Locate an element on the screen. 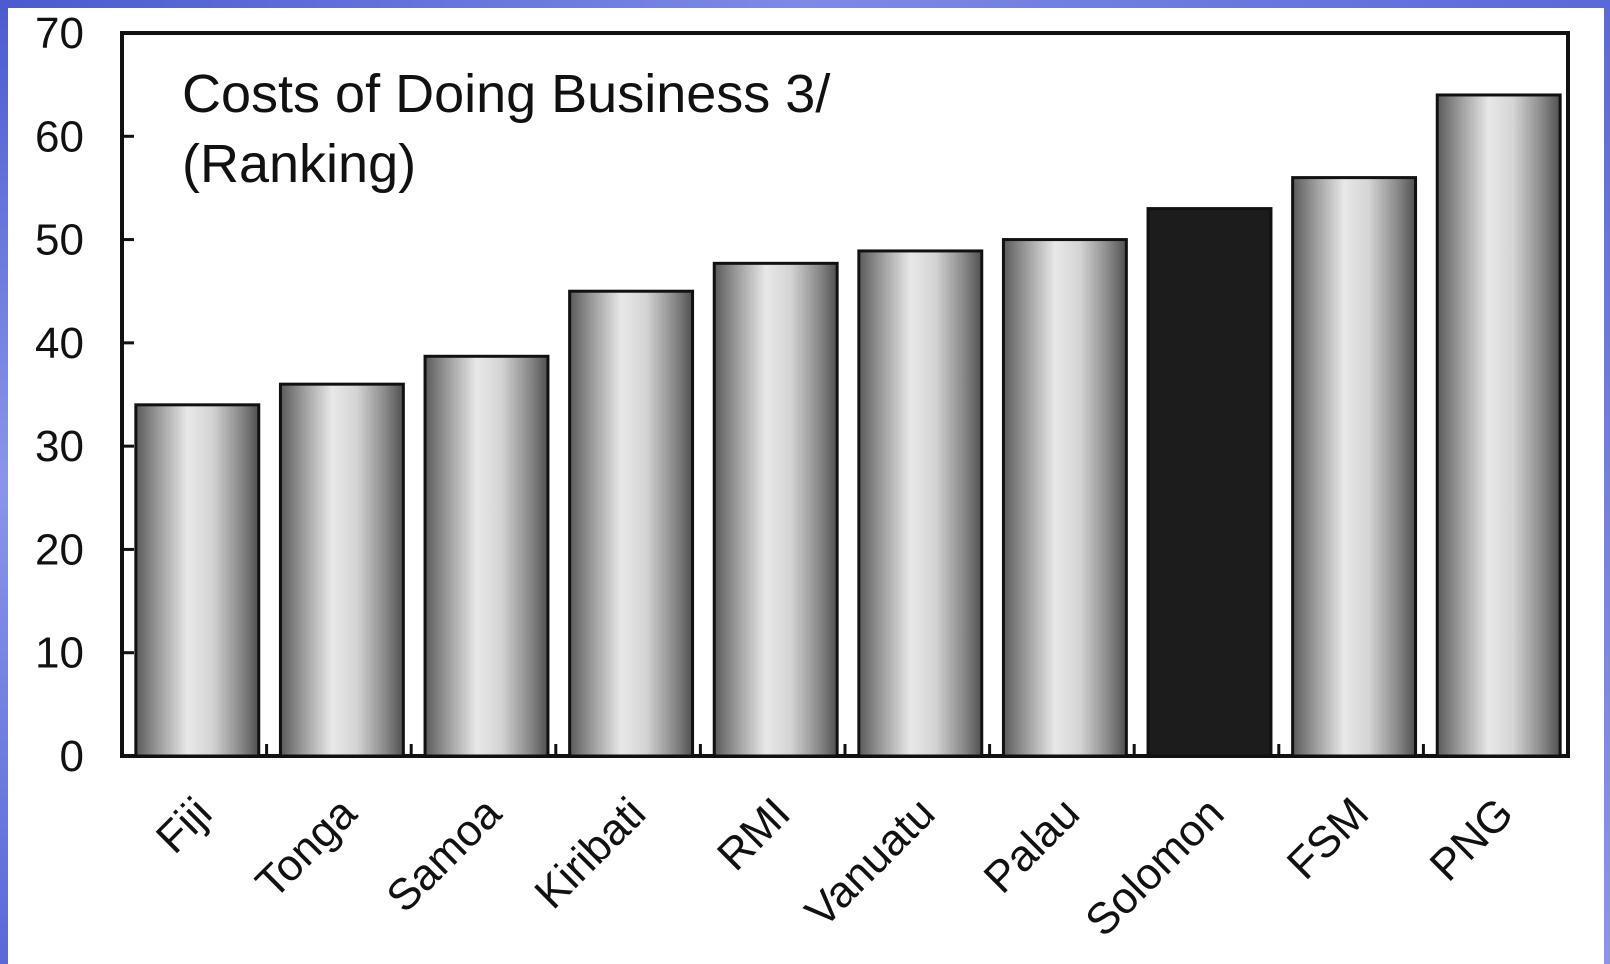  bar-tonga is located at coordinates (341, 570).